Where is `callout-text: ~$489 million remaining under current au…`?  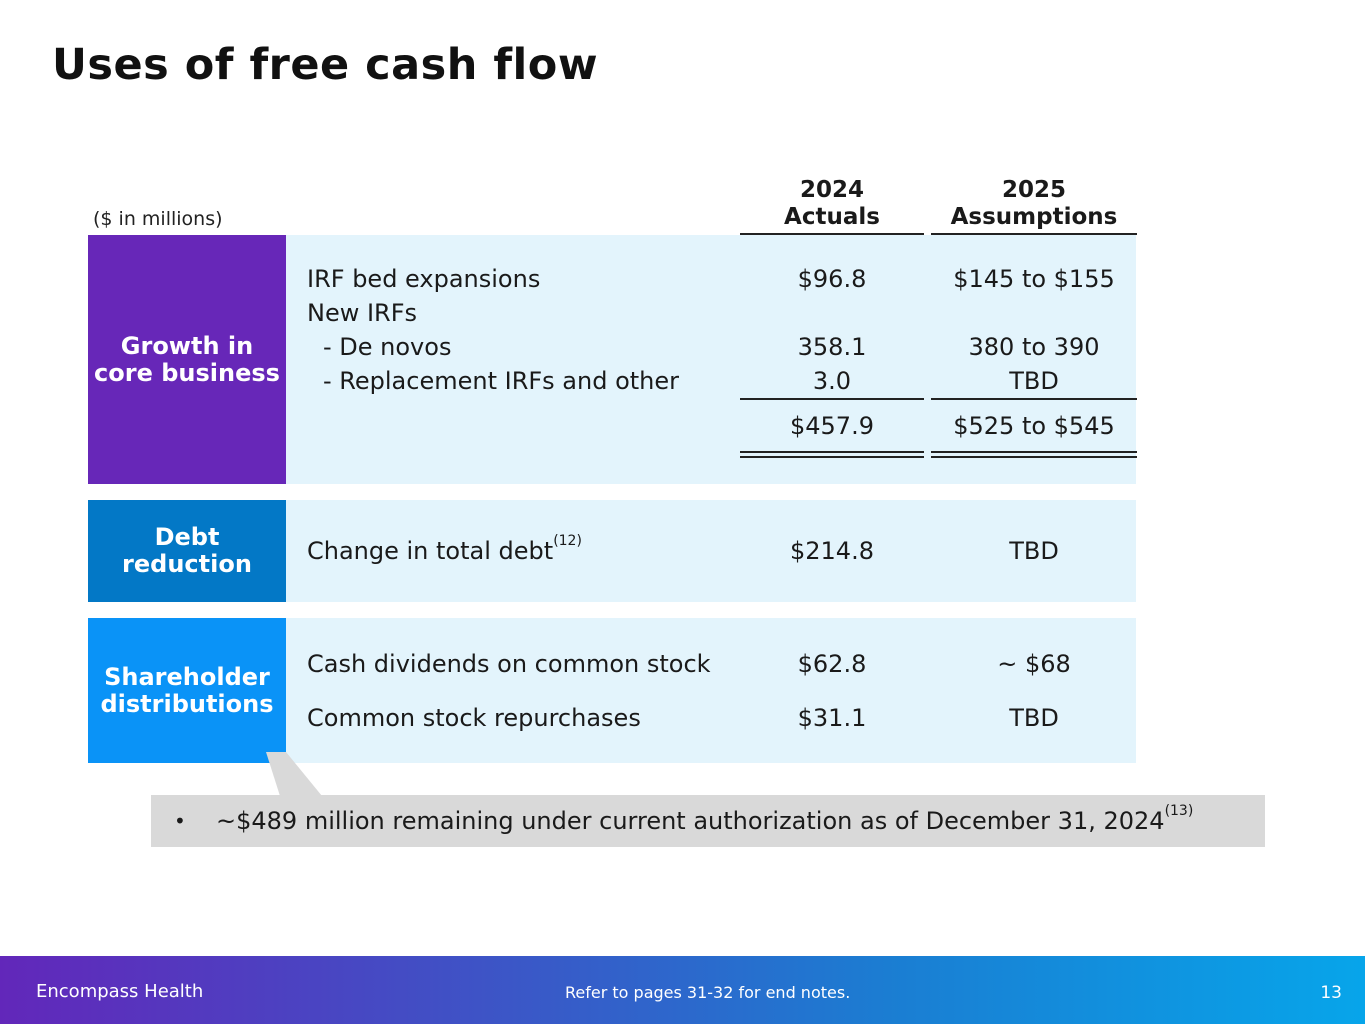 callout-text: ~$489 million remaining under current au… is located at coordinates (704, 819).